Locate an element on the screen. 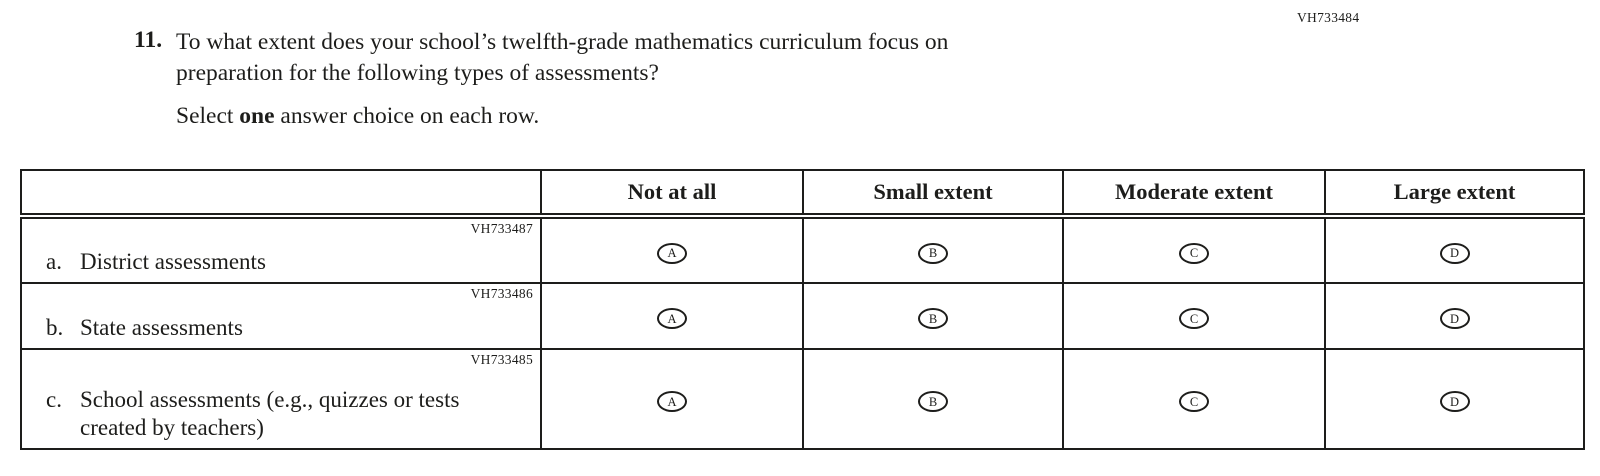 This screenshot has width=1600, height=476. table-row-district-assessments: VH733487 a. District assessments A B C D is located at coordinates (802, 249).